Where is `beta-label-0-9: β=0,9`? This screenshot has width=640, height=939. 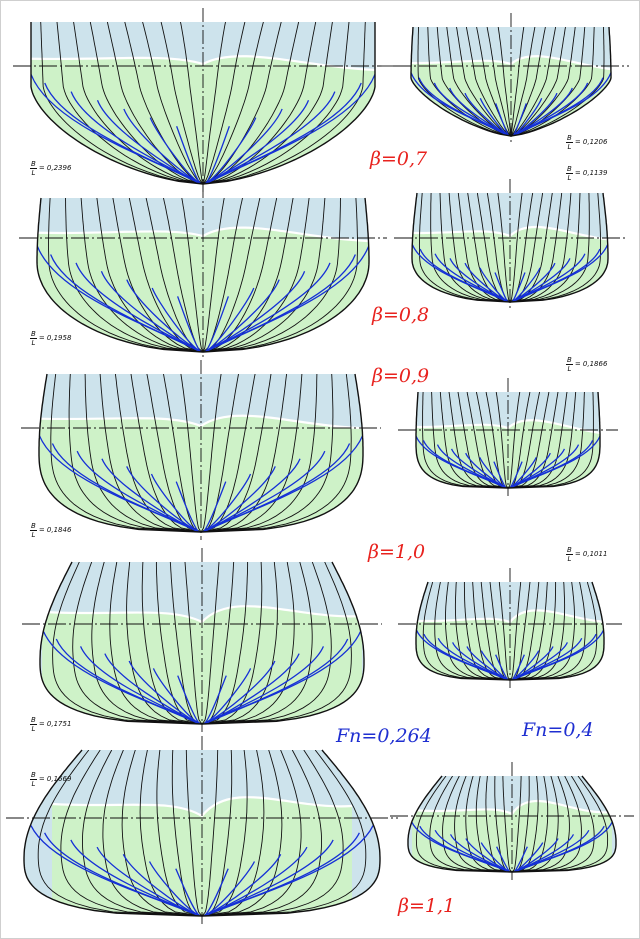
beta-label-0-9: β=0,9 is located at coordinates (401, 376).